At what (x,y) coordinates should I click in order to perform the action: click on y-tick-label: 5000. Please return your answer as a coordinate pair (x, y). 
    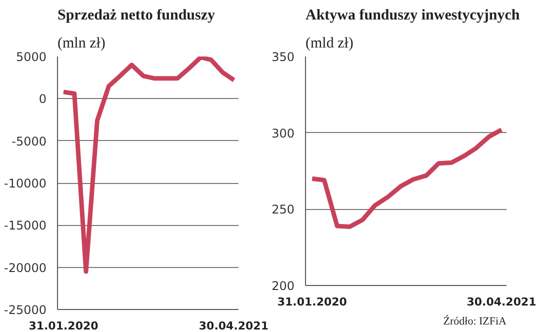
    Looking at the image, I should click on (31, 57).